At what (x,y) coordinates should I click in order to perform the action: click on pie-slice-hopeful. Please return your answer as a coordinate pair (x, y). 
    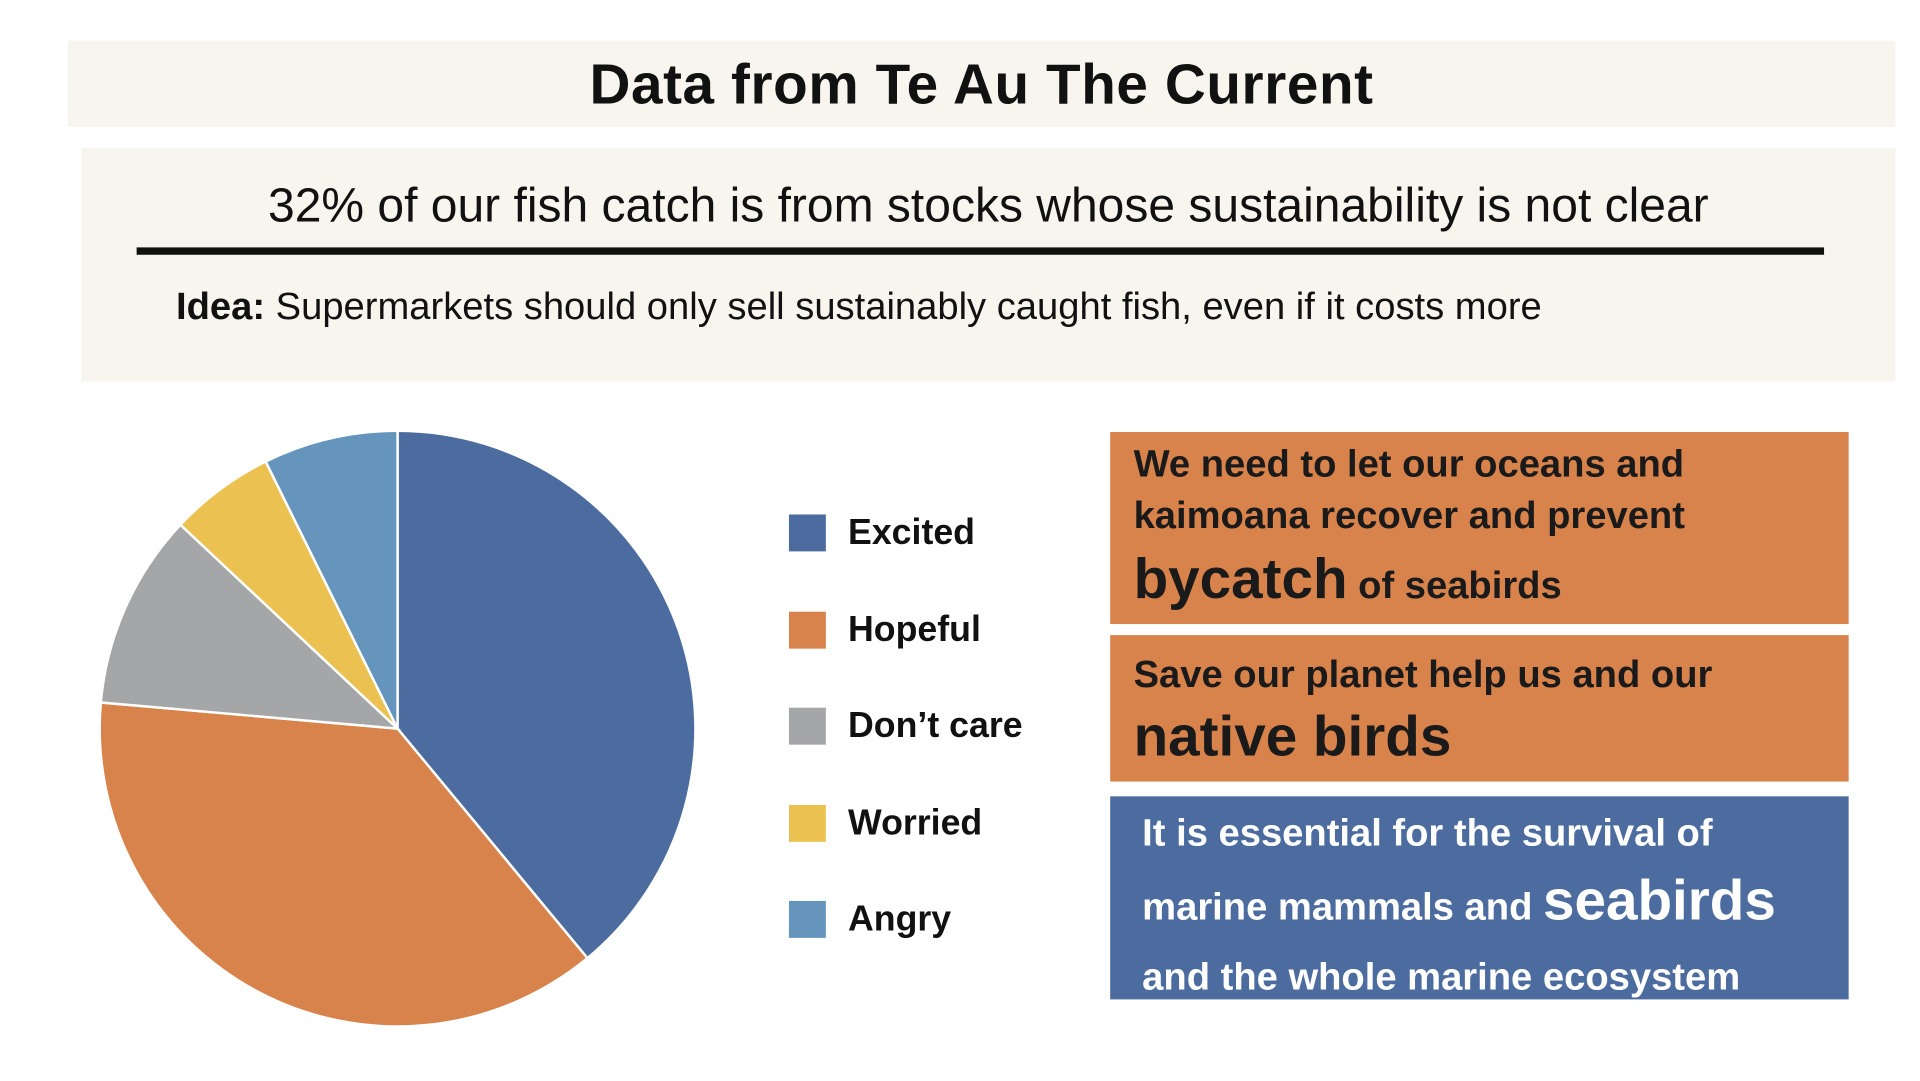
    Looking at the image, I should click on (344, 864).